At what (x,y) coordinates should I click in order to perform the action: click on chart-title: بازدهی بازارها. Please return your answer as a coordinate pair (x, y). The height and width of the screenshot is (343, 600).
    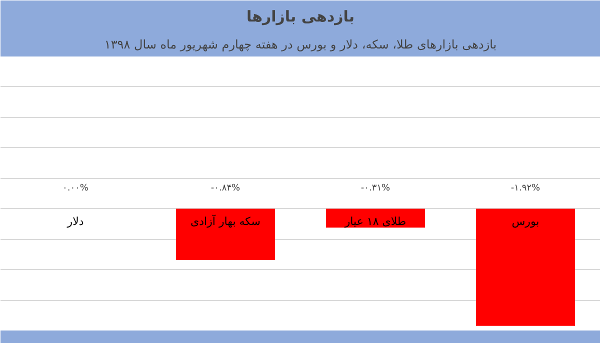
    Looking at the image, I should click on (300, 17).